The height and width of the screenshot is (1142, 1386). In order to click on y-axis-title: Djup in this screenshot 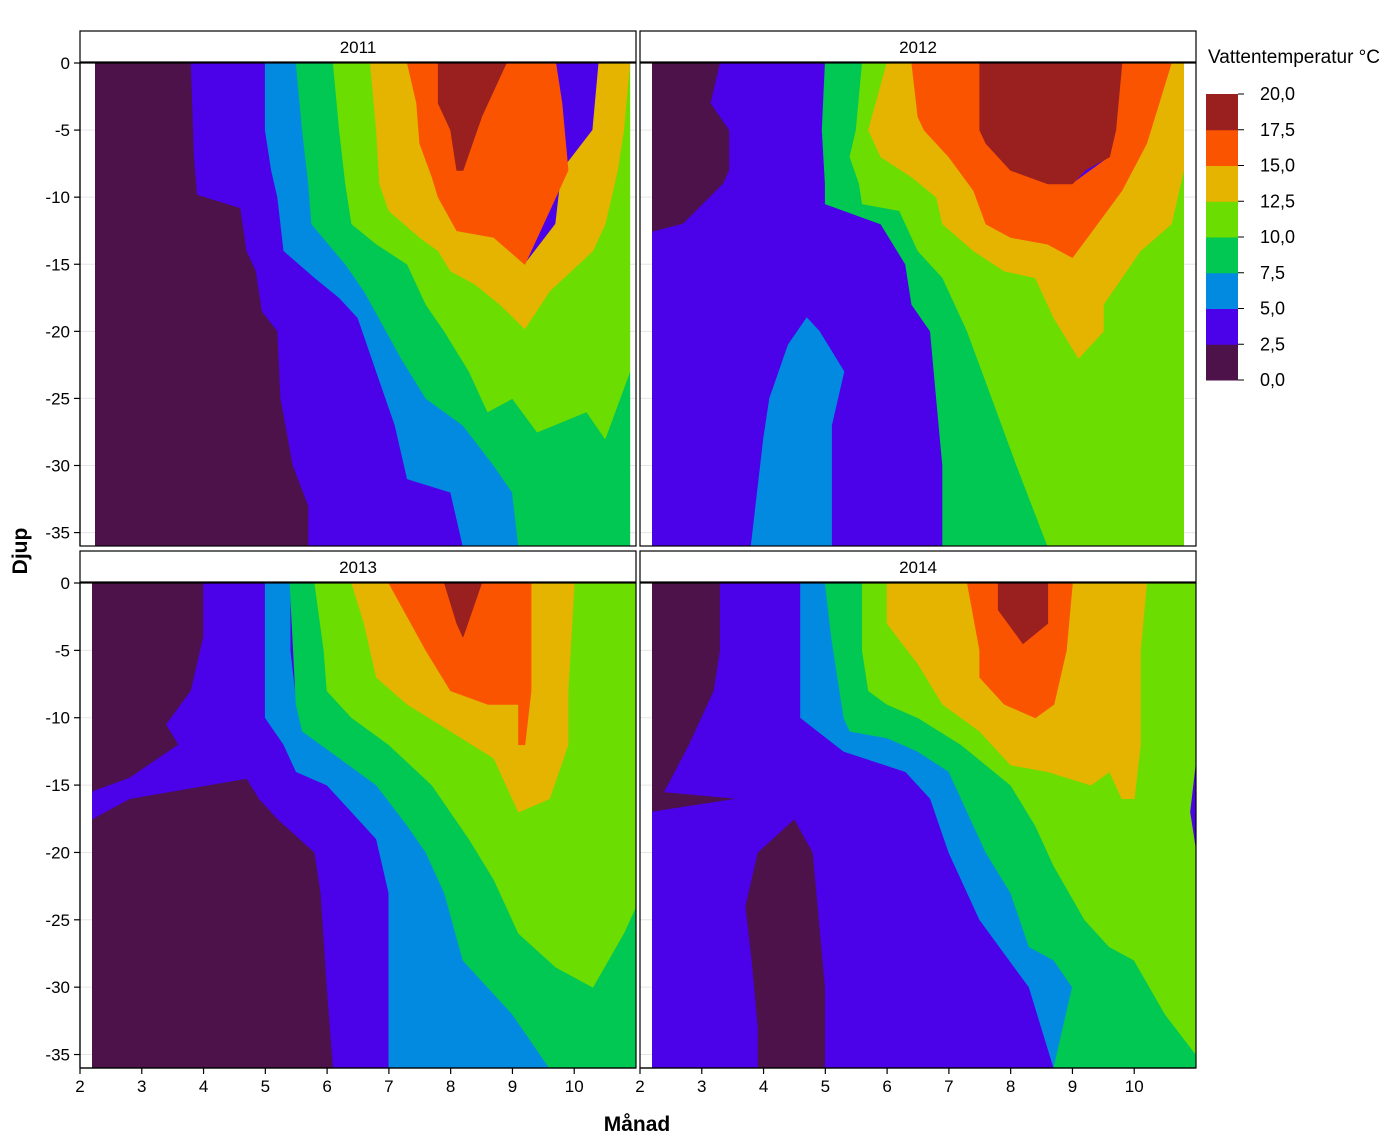, I will do `click(20, 551)`.